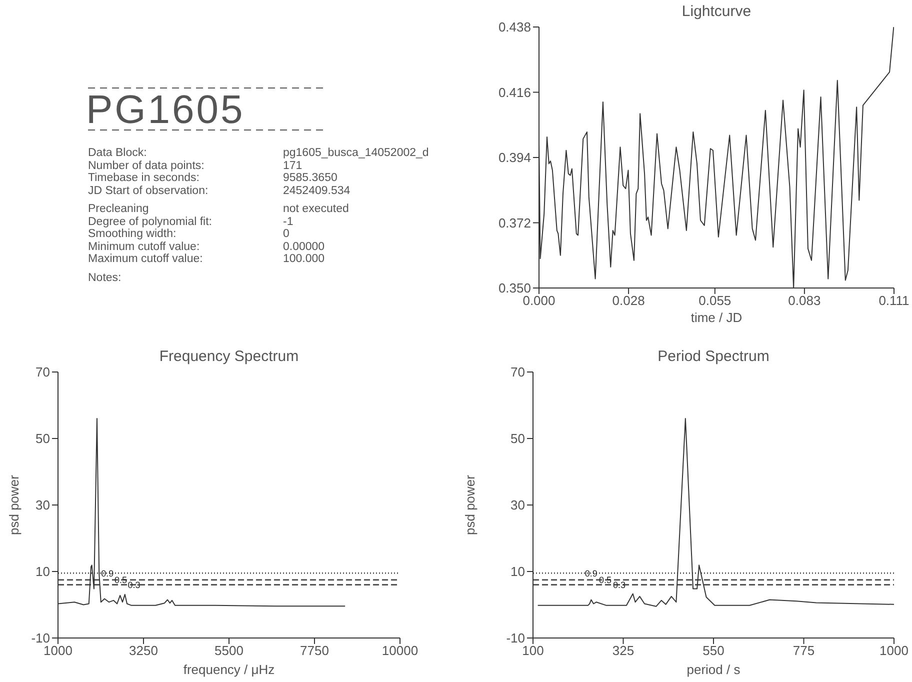  What do you see at coordinates (715, 512) in the screenshot?
I see `line-series` at bounding box center [715, 512].